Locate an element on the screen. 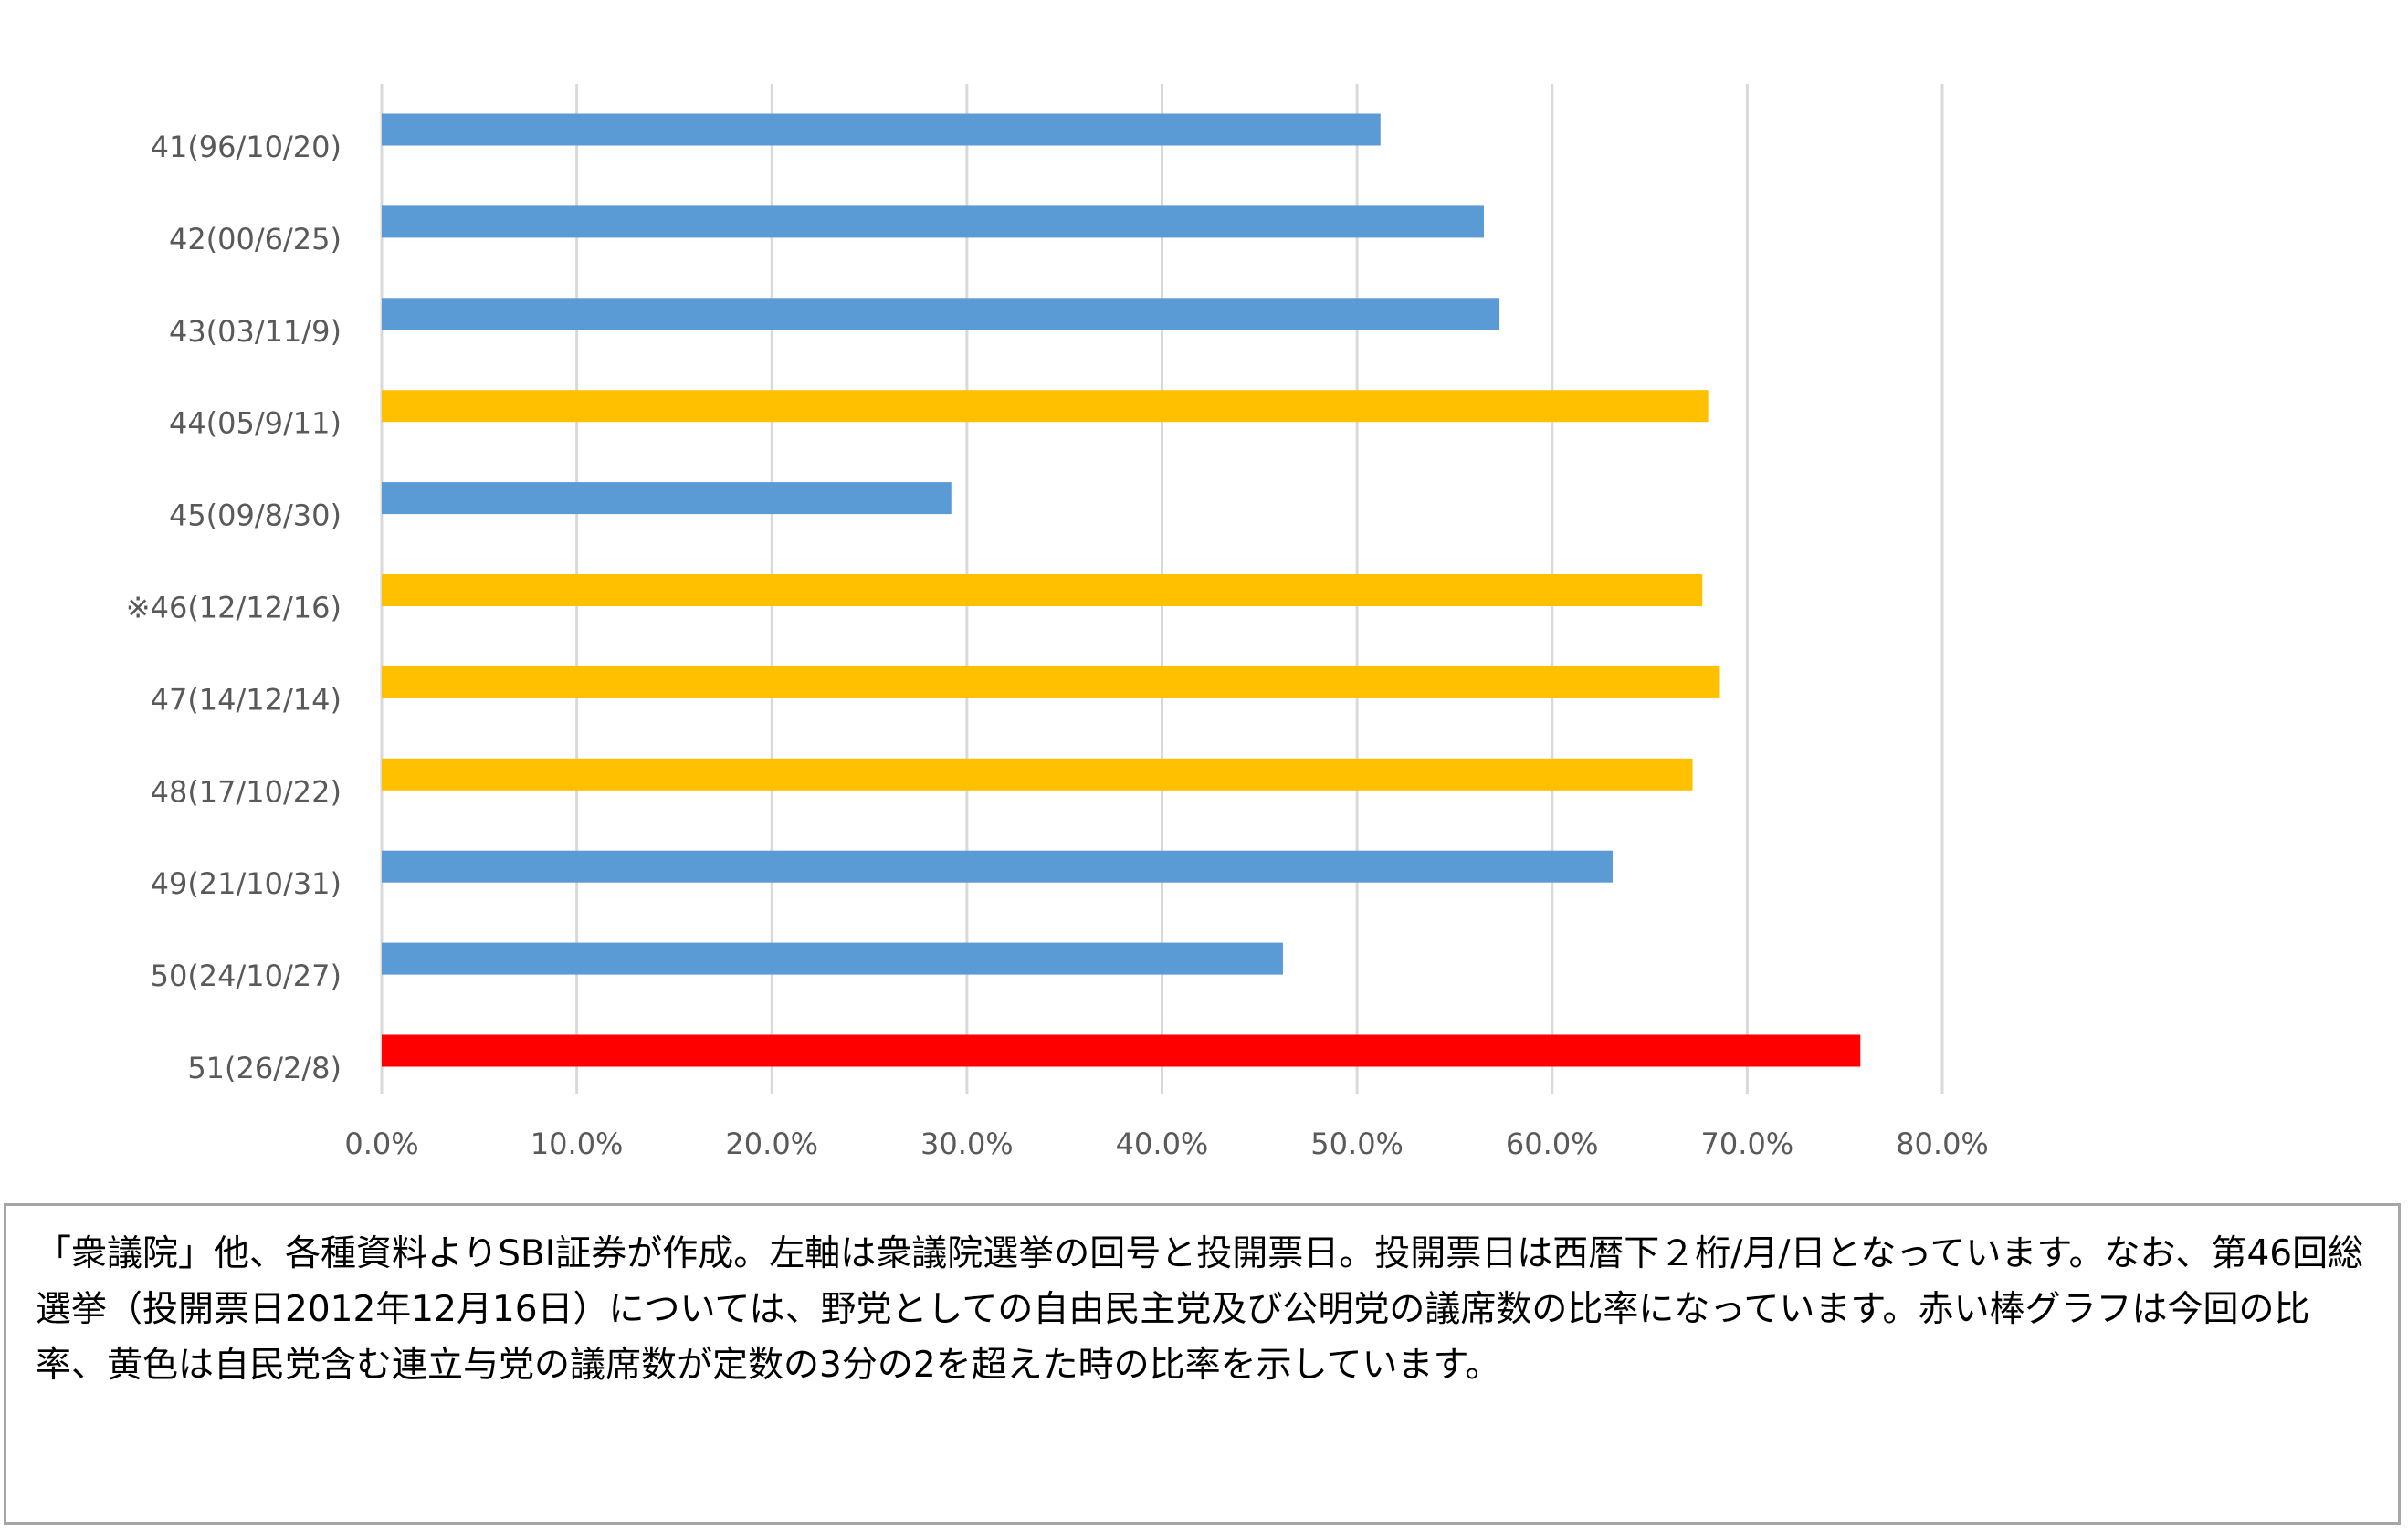  x-tick-label: 70.0% is located at coordinates (1747, 1144).